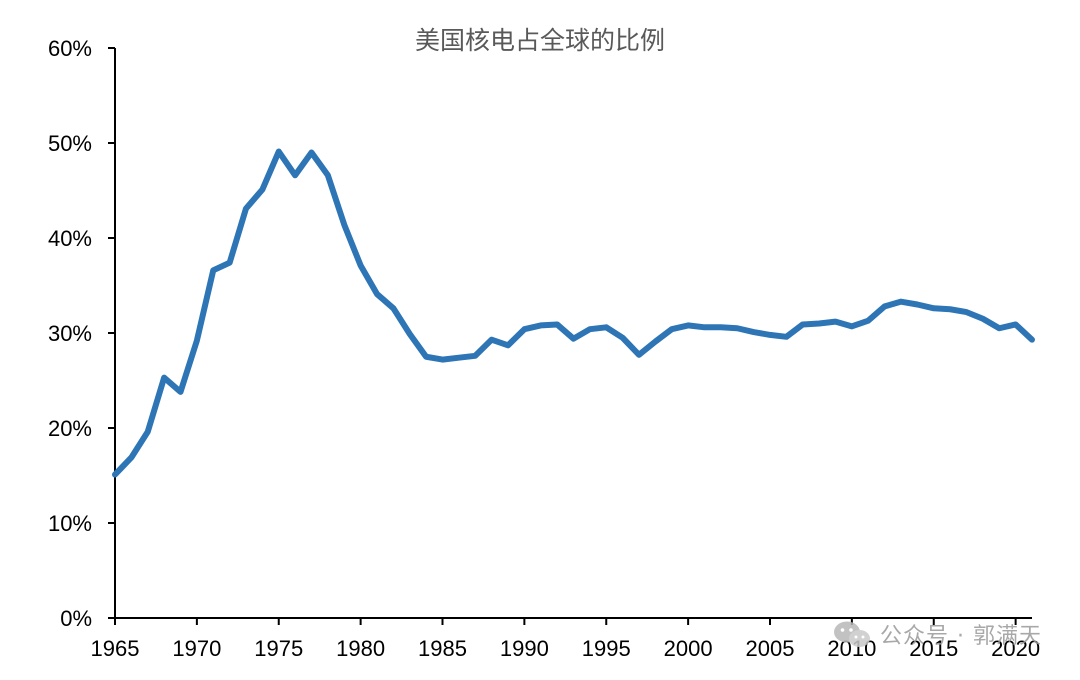 This screenshot has height=680, width=1080. Describe the element at coordinates (540, 40) in the screenshot. I see `chart-title: 美国核电占全球的比例` at that location.